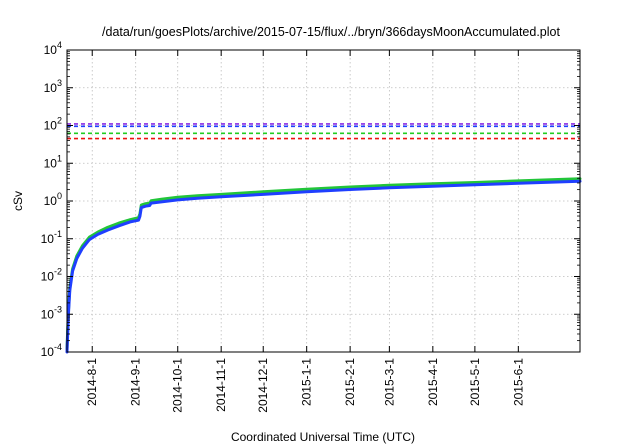 Image resolution: width=640 pixels, height=448 pixels. Describe the element at coordinates (221, 385) in the screenshot. I see `x-tick-label: 2014-11-1` at that location.